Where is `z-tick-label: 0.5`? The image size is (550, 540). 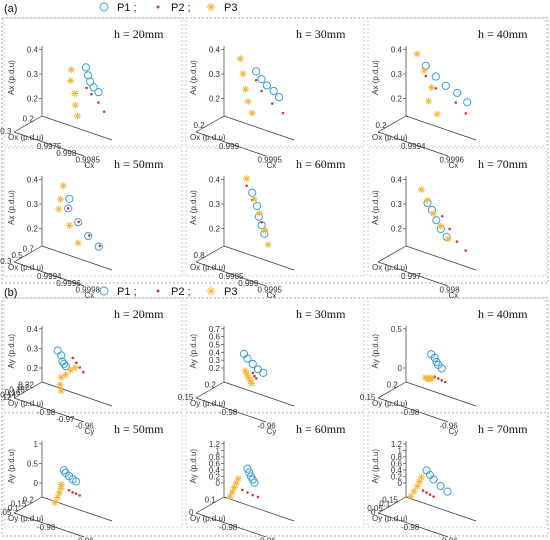 z-tick-label: 0.5 is located at coordinates (17, 255).